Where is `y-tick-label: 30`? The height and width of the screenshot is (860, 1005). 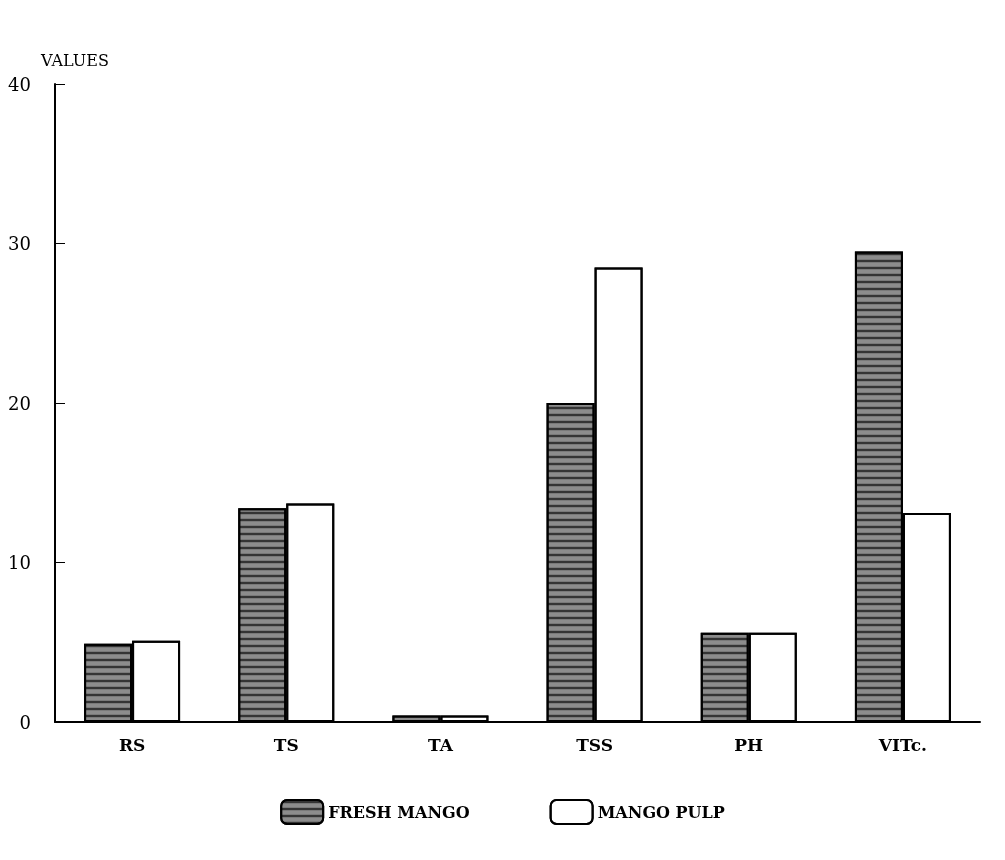
y-tick-label: 30 is located at coordinates (19, 243).